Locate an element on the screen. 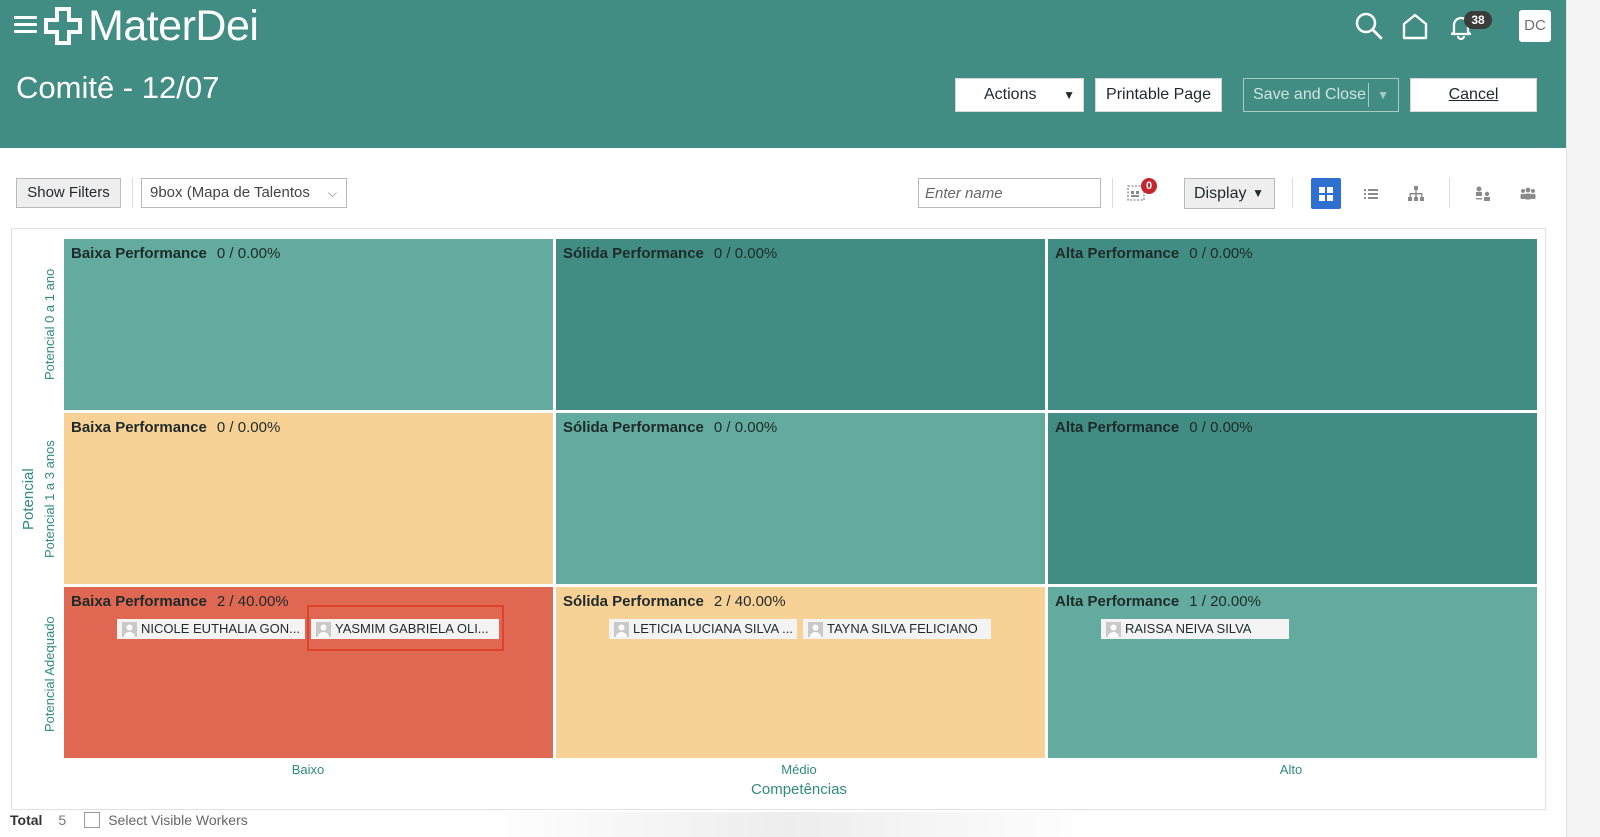  row-label-potencial-adequado: Potencial Adequado is located at coordinates (49, 674).